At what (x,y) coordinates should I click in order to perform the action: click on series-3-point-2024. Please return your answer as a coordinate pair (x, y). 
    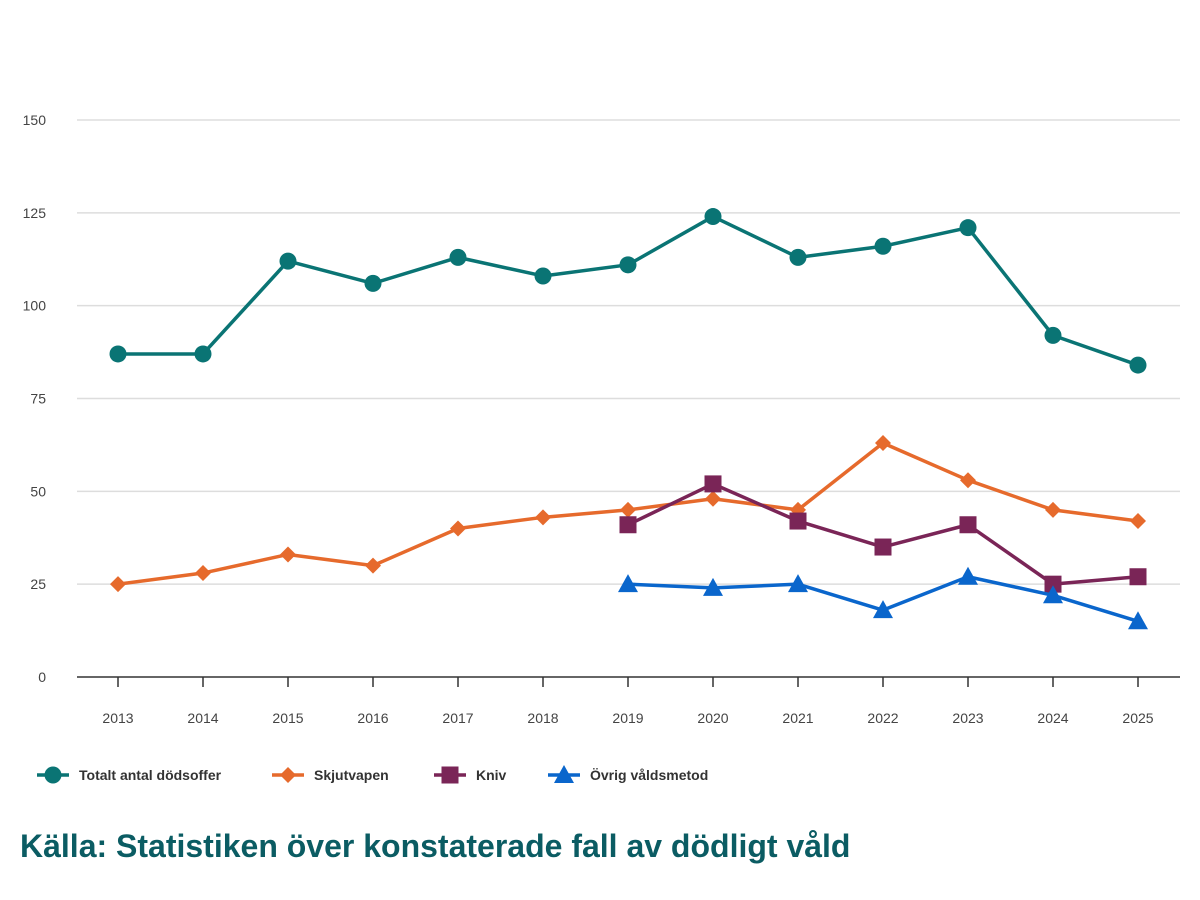
    Looking at the image, I should click on (1053, 584).